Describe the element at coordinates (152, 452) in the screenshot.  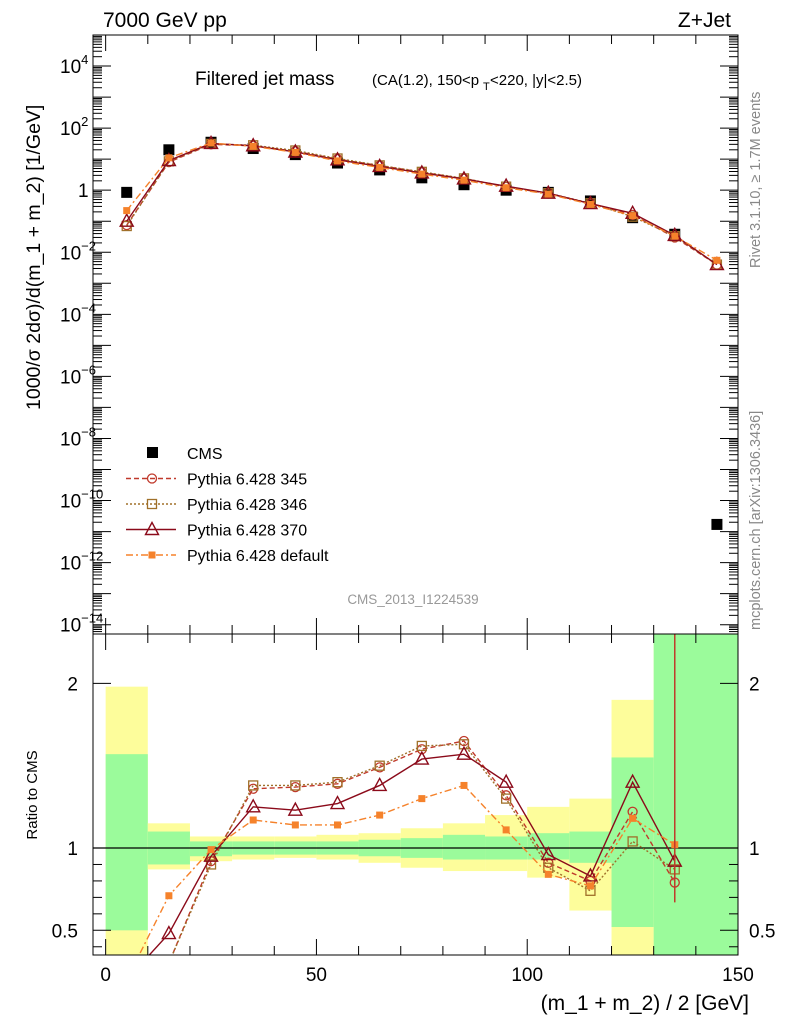
I see `legend-marker-cms` at that location.